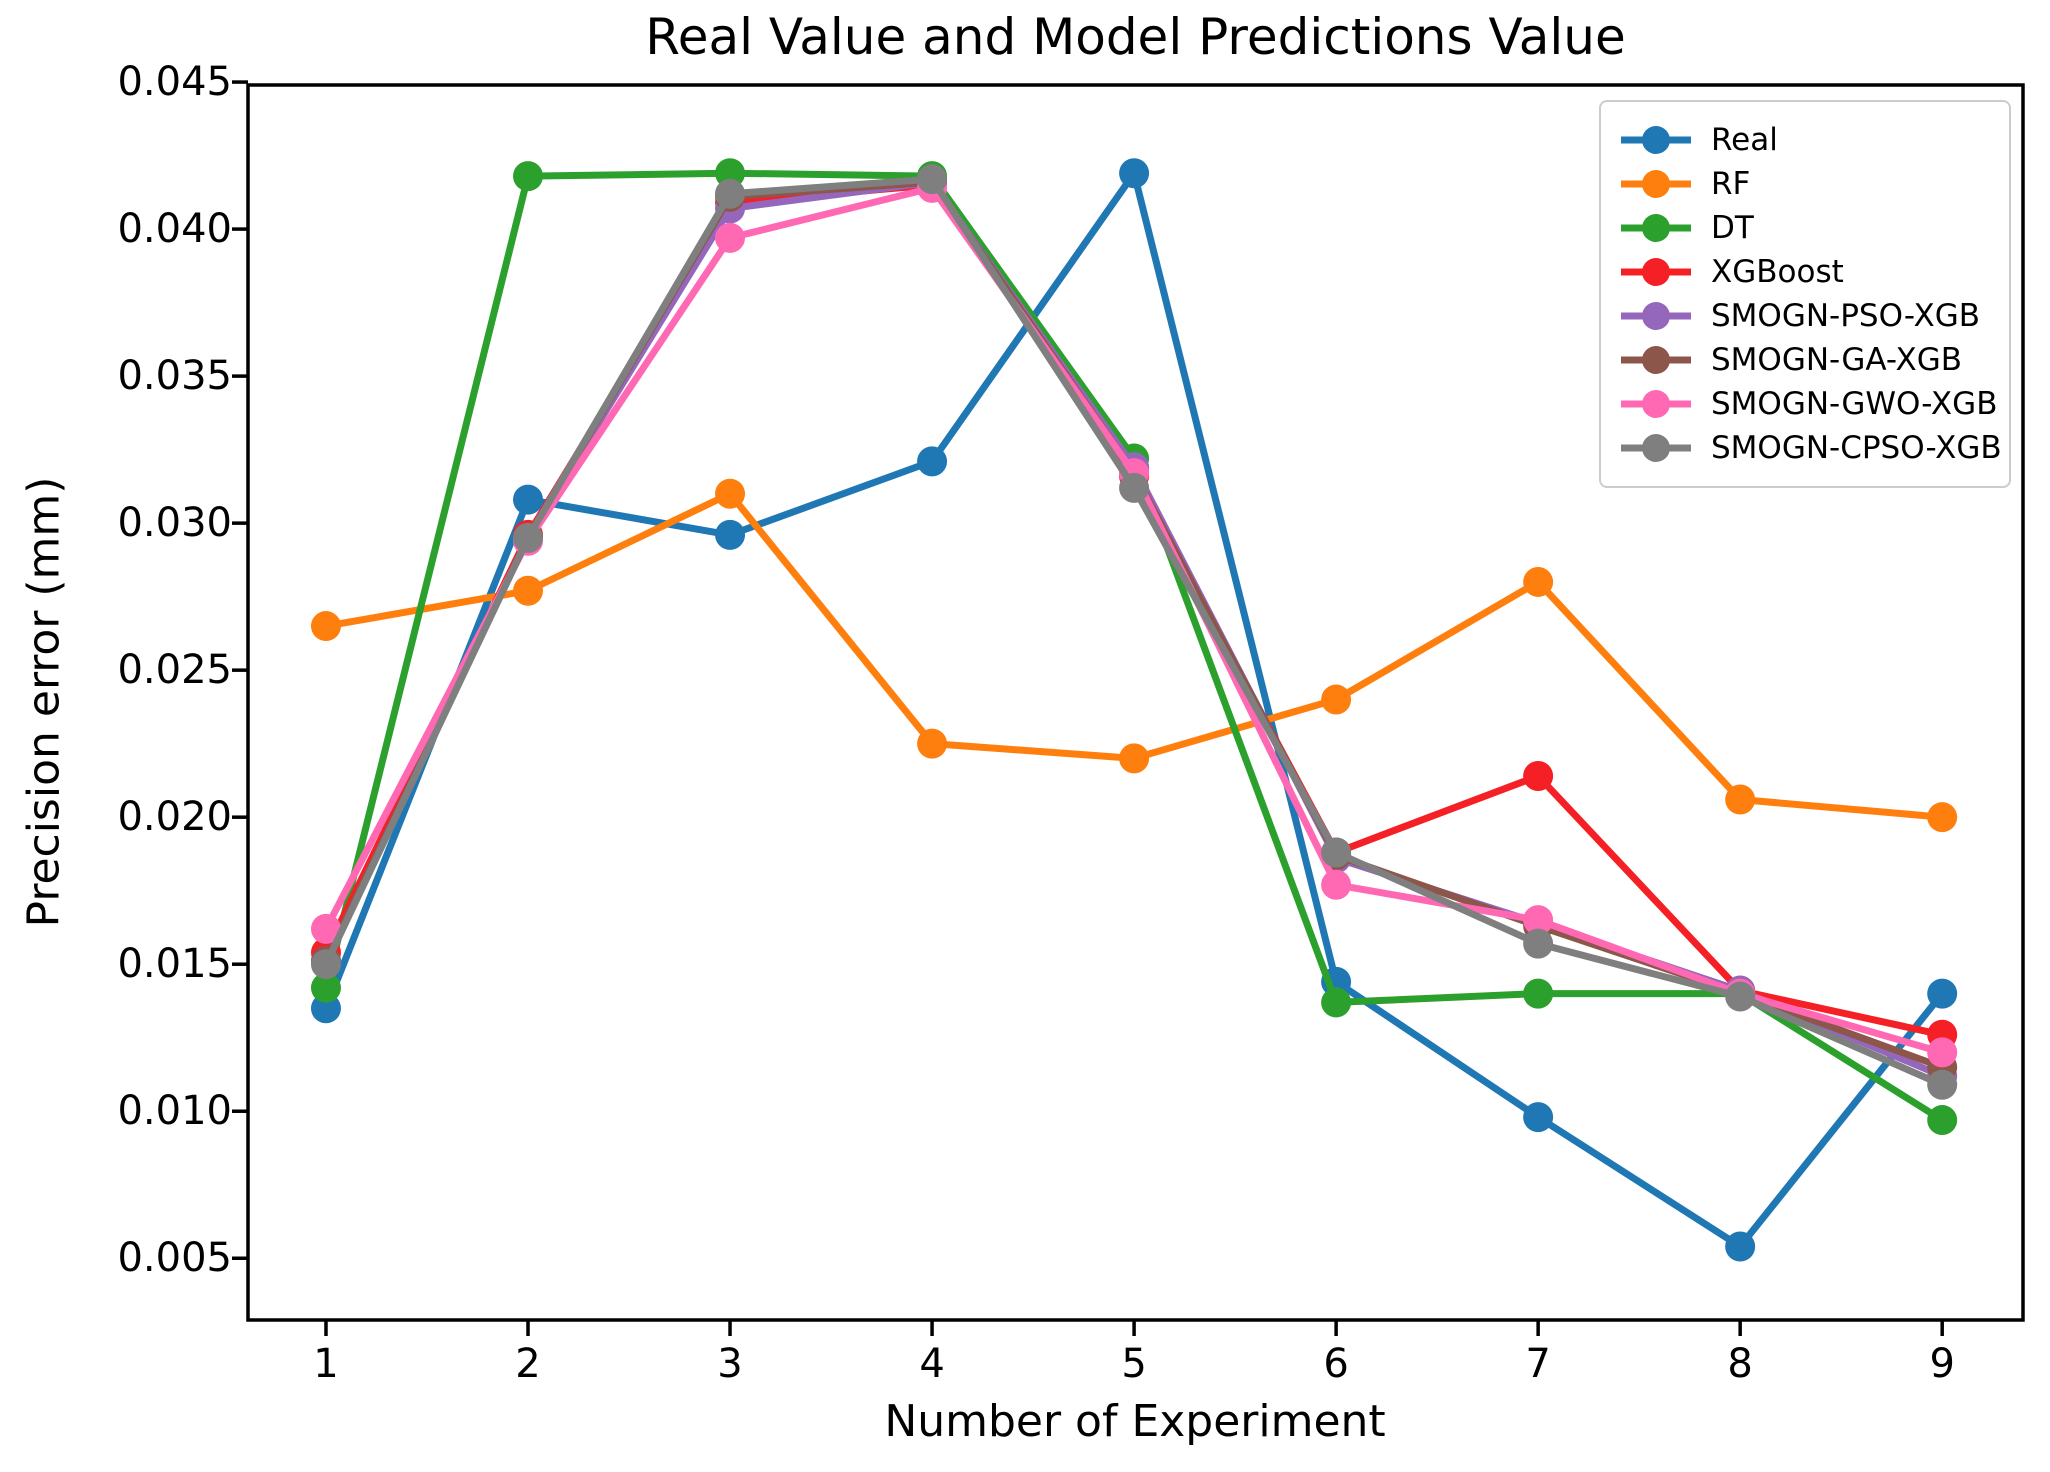 Image resolution: width=2050 pixels, height=1472 pixels. I want to click on x-tick-label: 5, so click(1134, 1364).